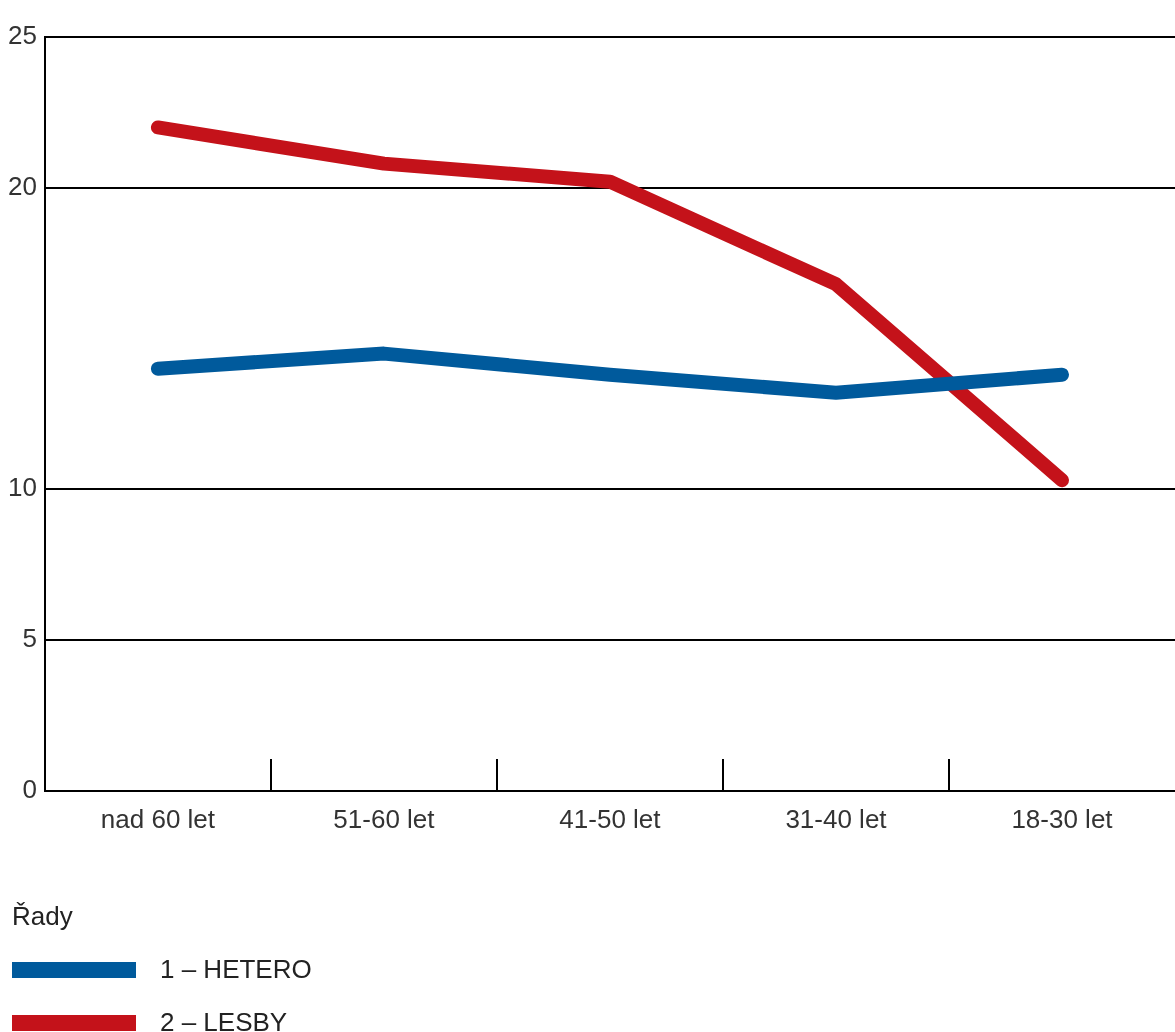  I want to click on y-tick-label: 5, so click(29, 638).